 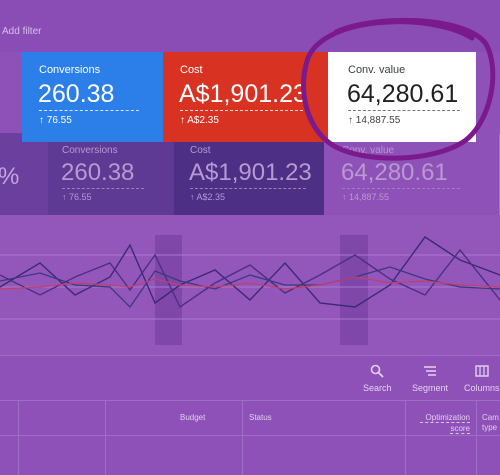 What do you see at coordinates (70, 70) in the screenshot?
I see `scorecard-title: Conversions` at bounding box center [70, 70].